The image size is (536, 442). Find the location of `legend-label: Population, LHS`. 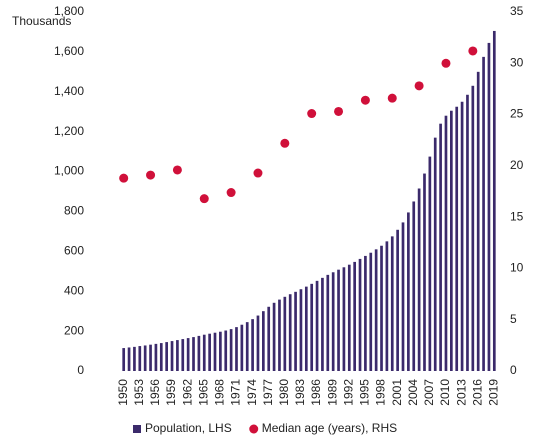

legend-label: Population, LHS is located at coordinates (188, 428).